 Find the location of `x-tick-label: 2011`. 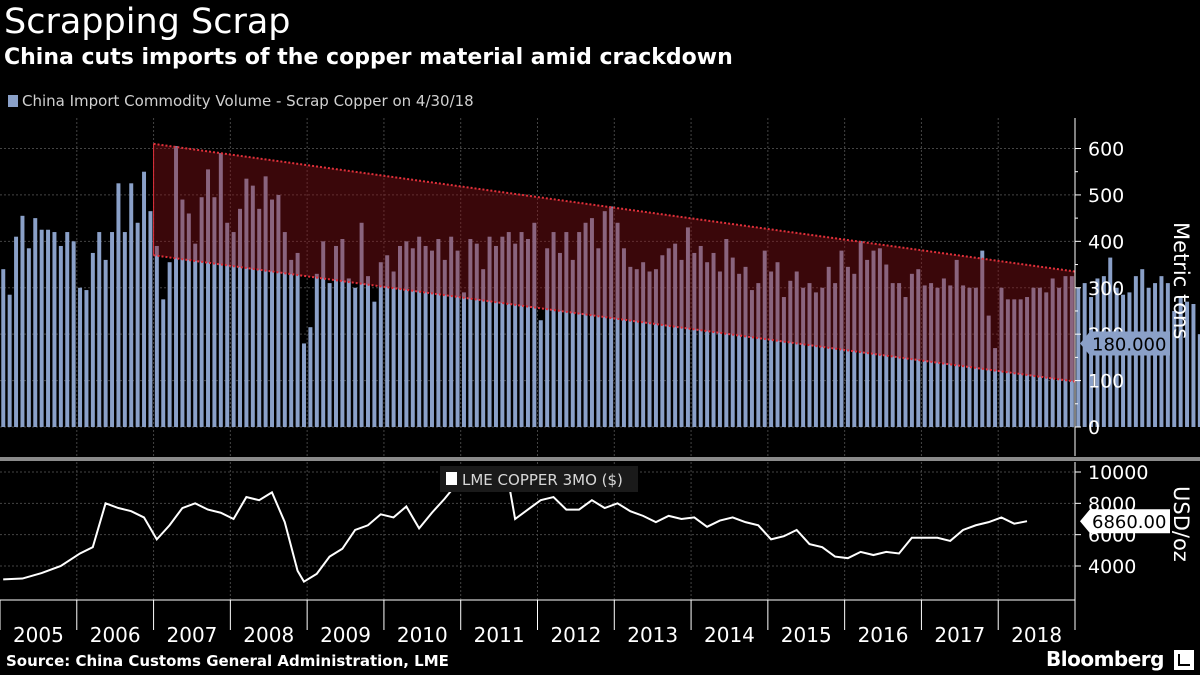

x-tick-label: 2011 is located at coordinates (499, 635).